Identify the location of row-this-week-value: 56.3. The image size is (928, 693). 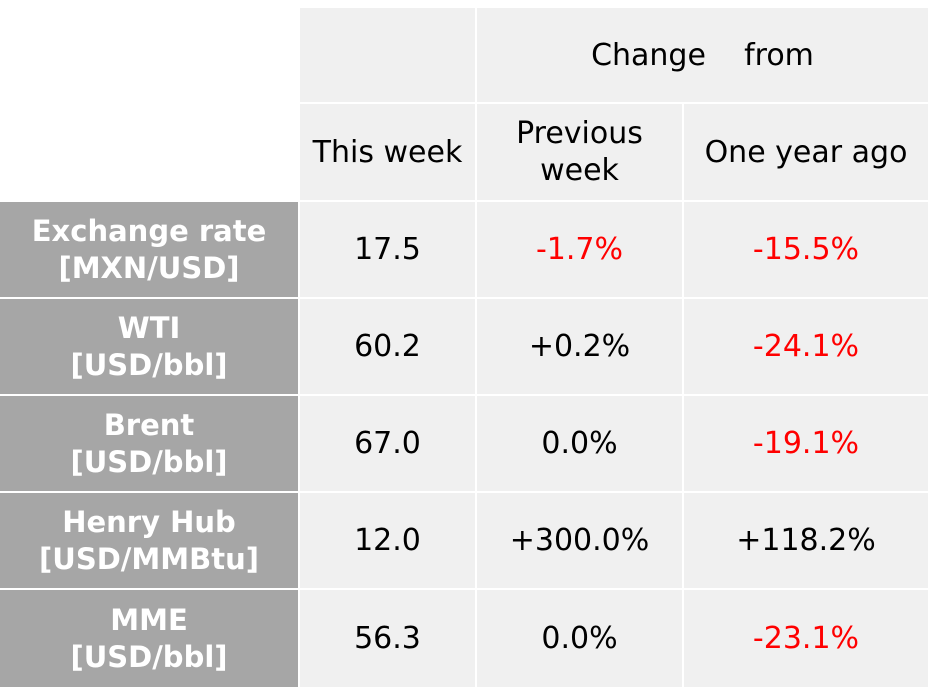
(387, 638).